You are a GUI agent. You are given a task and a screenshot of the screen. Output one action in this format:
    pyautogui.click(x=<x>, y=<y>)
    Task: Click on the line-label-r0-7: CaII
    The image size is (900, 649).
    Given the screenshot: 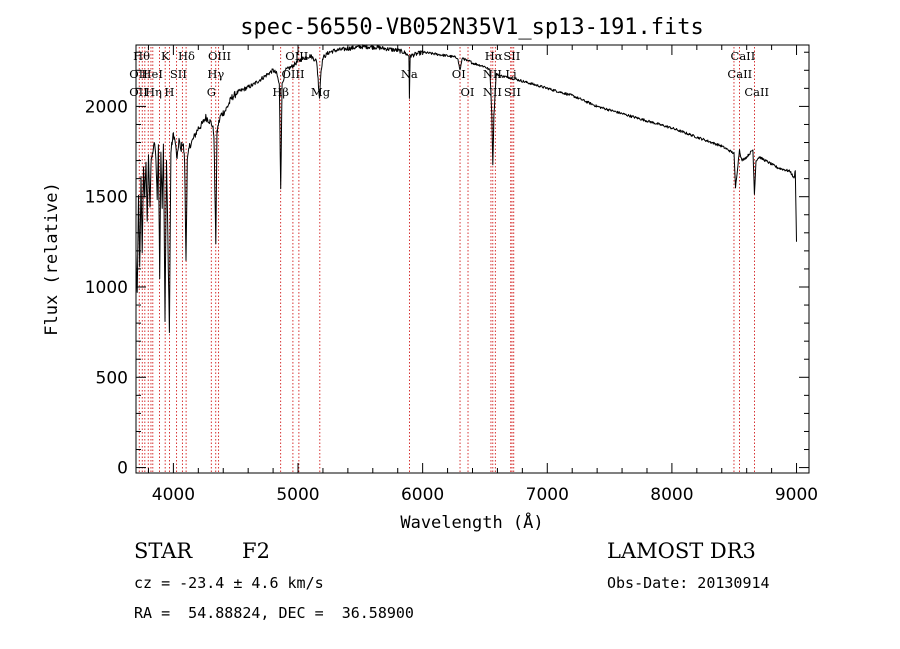 What is the action you would take?
    pyautogui.click(x=743, y=56)
    